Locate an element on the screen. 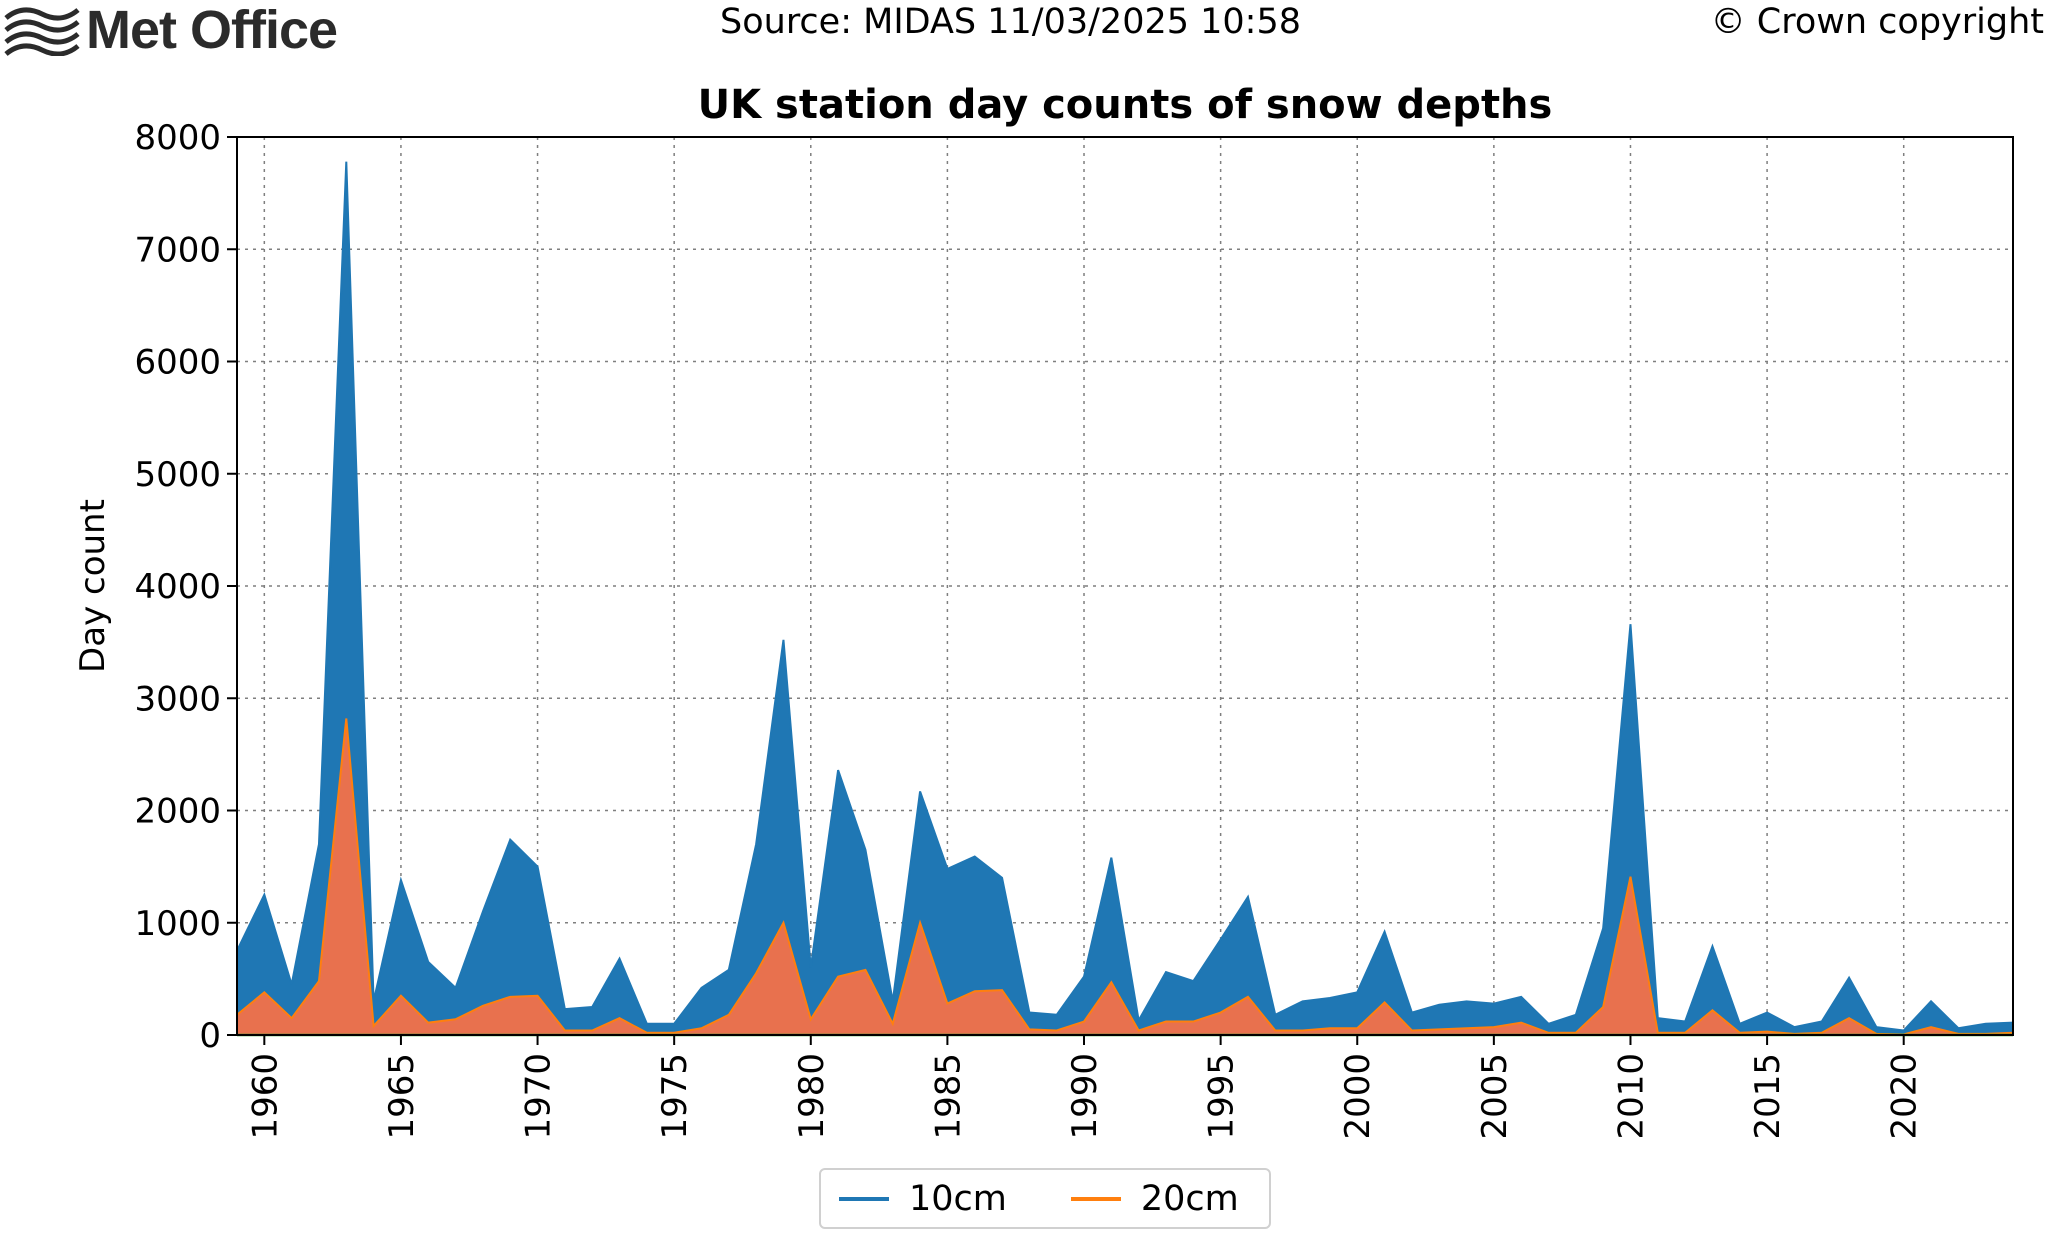  legend-item-10cm: 10cm is located at coordinates (923, 1199).